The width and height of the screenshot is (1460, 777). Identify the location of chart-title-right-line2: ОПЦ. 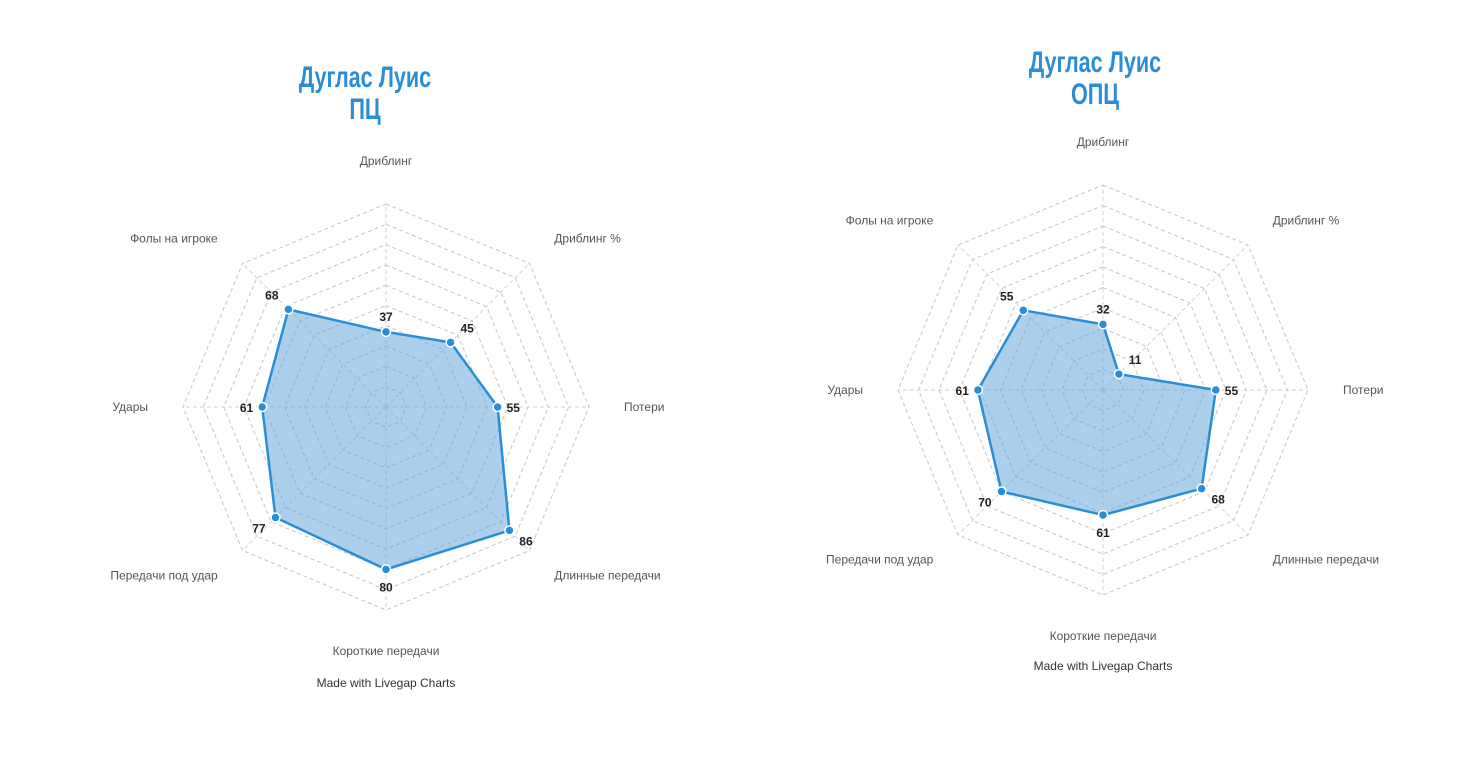
(1095, 94).